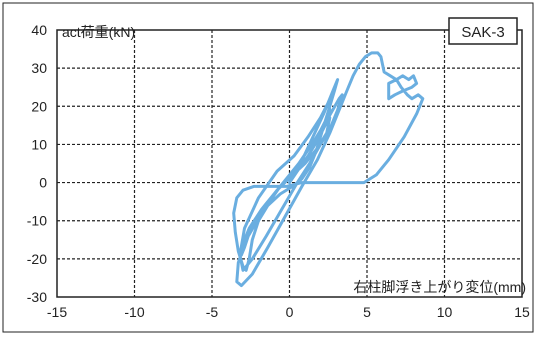 Image resolution: width=536 pixels, height=340 pixels. What do you see at coordinates (39, 30) in the screenshot?
I see `y-tick-label: 40` at bounding box center [39, 30].